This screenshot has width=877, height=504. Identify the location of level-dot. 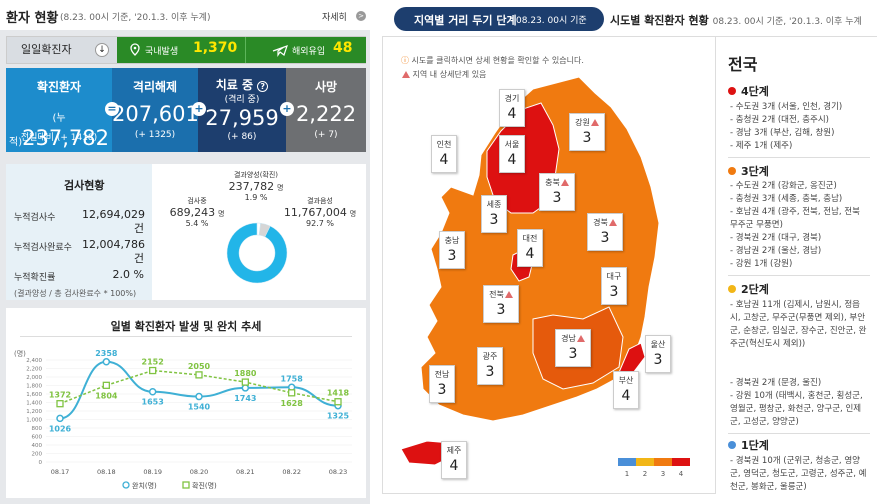
(732, 445).